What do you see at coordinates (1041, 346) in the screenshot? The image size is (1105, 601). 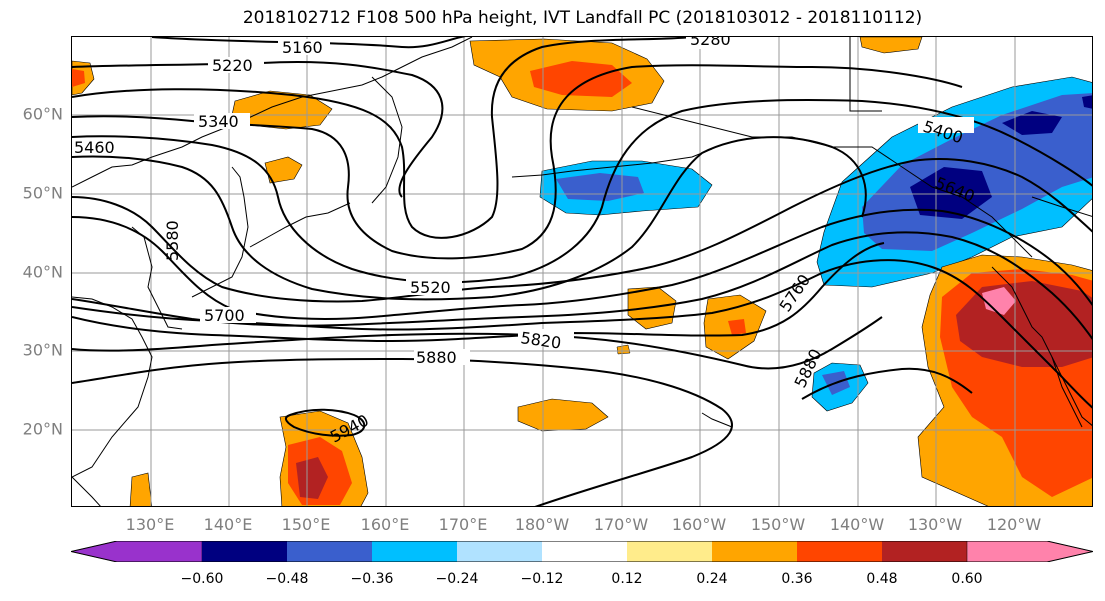 I see `coast-na-west` at bounding box center [1041, 346].